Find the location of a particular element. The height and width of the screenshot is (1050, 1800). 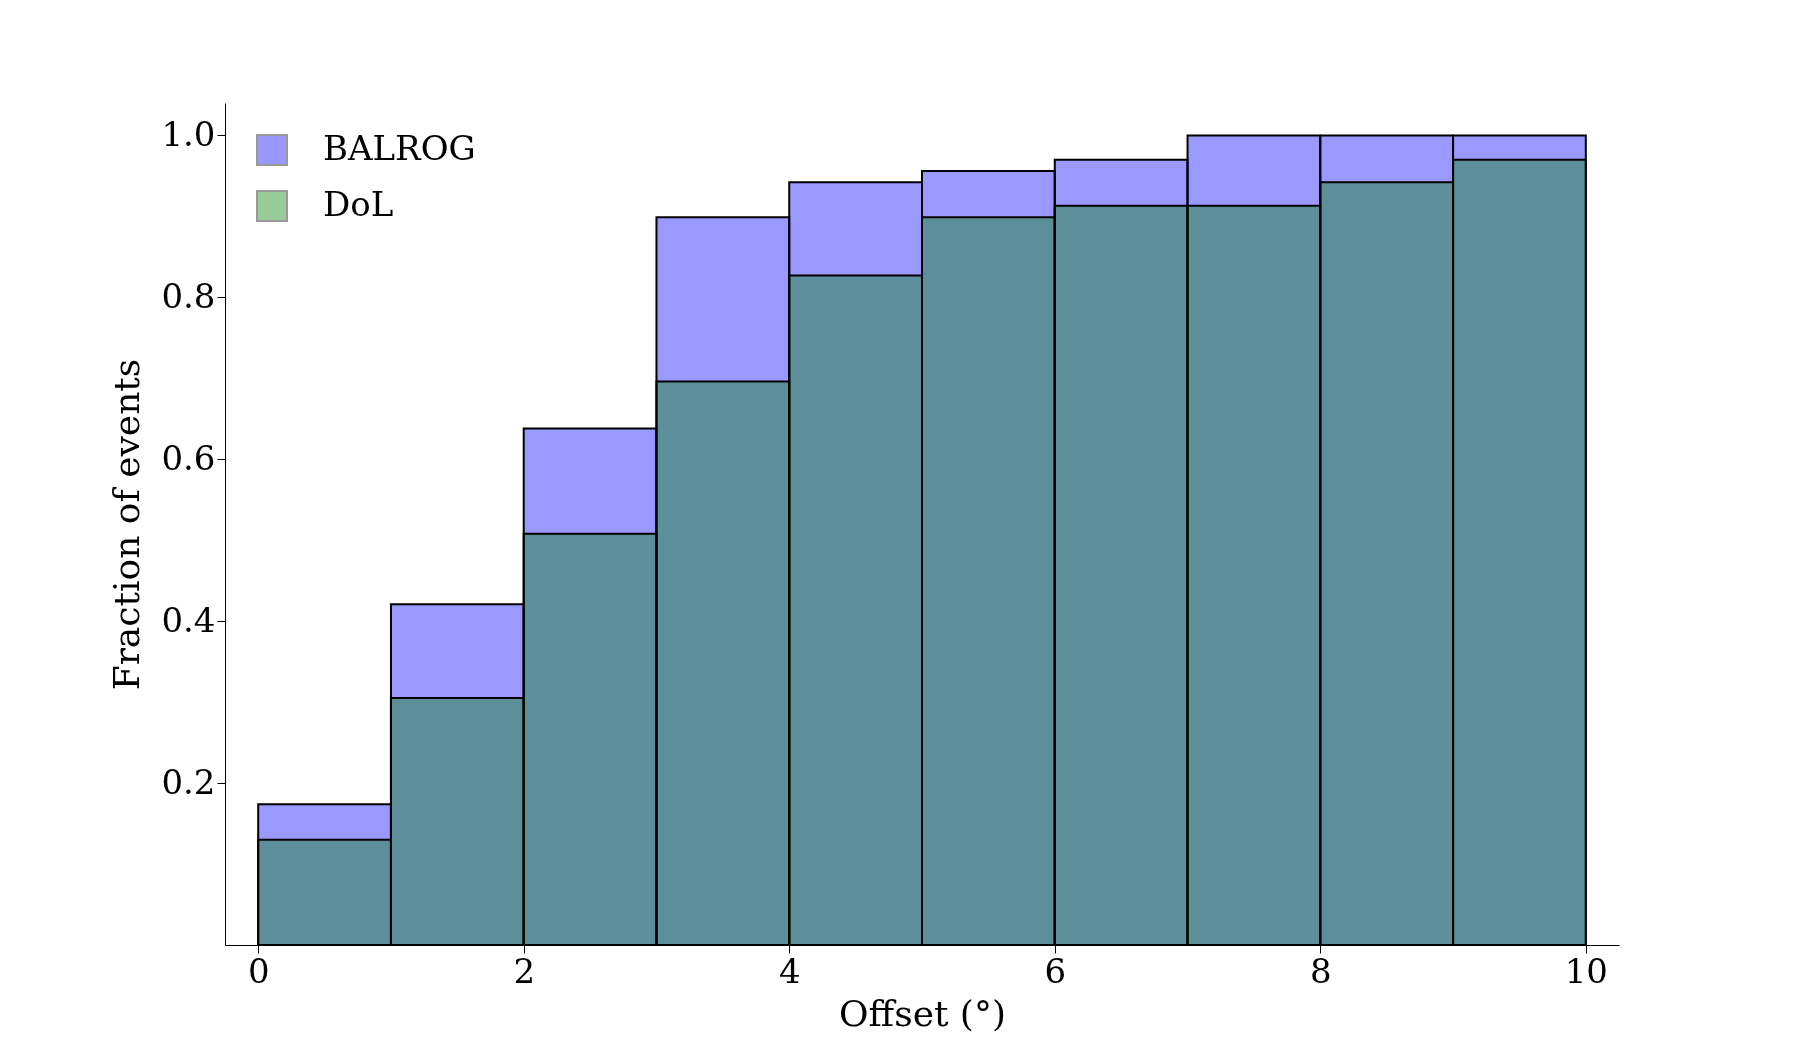

x-tick-label: 2 is located at coordinates (524, 970).